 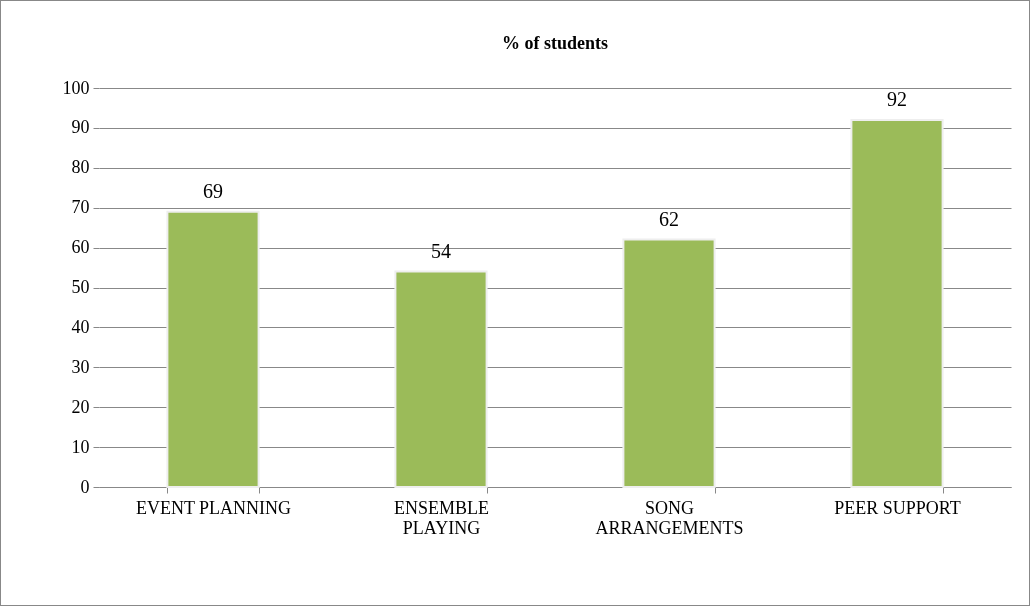 What do you see at coordinates (80, 326) in the screenshot?
I see `y-tick-label: 40` at bounding box center [80, 326].